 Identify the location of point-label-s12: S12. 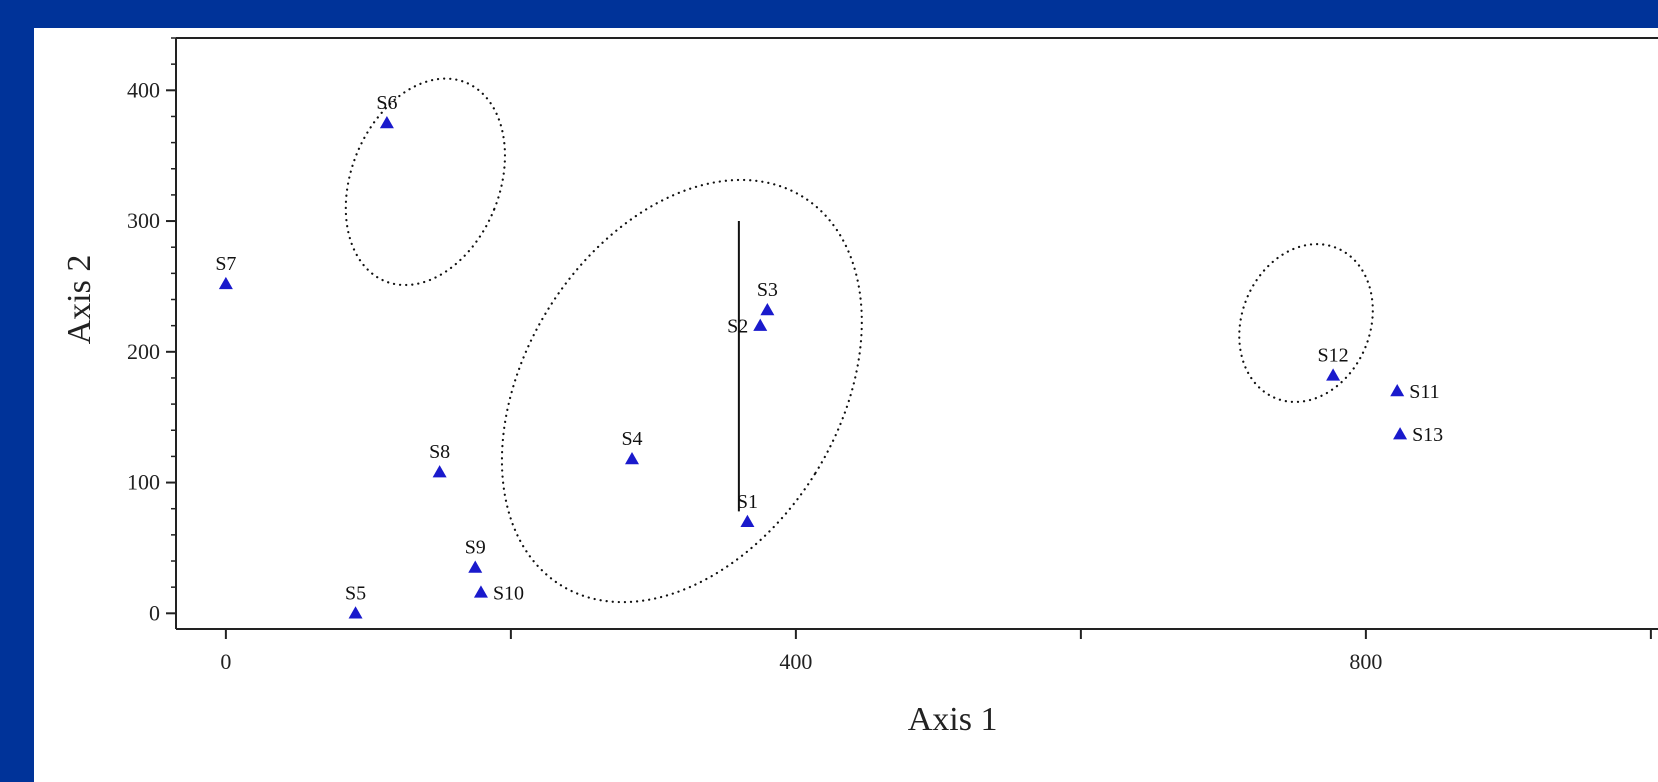
(1333, 355).